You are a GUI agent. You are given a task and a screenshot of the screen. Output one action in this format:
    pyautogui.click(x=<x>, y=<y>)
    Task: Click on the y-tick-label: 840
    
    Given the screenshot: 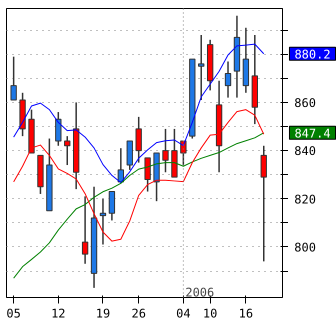 What is the action you would take?
    pyautogui.click(x=305, y=151)
    